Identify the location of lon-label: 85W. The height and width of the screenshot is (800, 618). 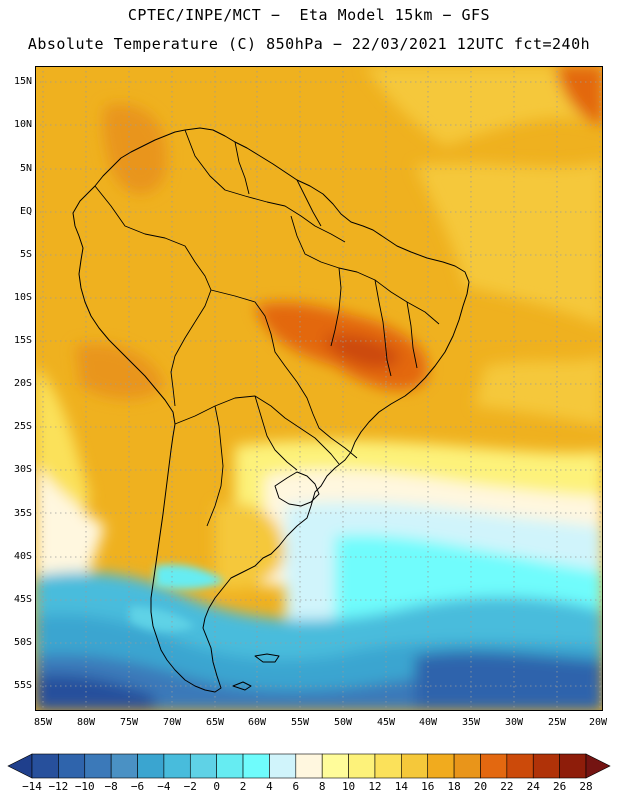
(43, 722).